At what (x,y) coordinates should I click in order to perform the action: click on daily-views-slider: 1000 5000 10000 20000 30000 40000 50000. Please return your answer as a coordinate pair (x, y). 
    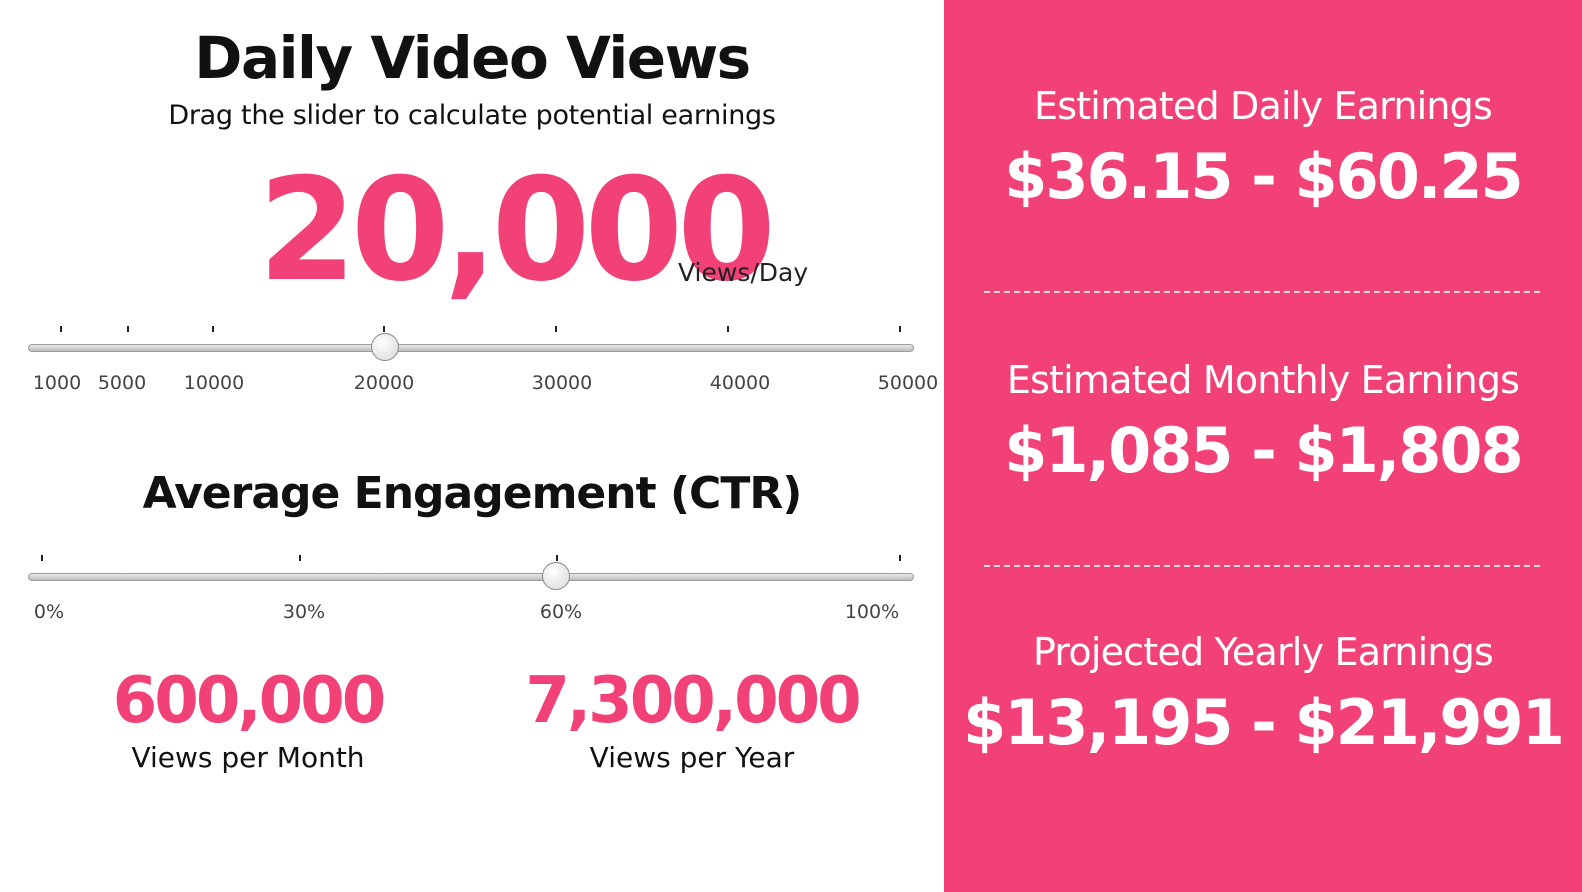
    Looking at the image, I should click on (483, 366).